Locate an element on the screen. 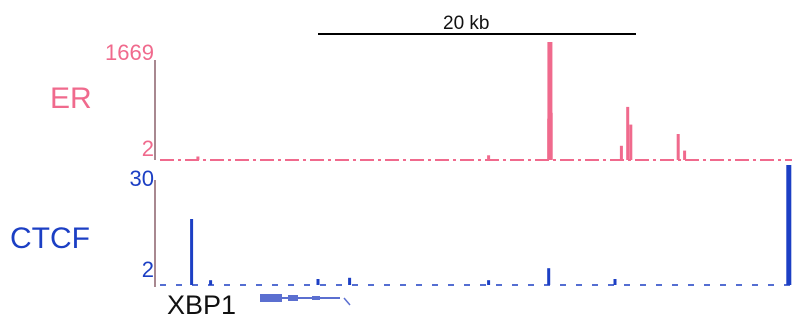 This screenshot has width=806, height=330. er-axis-min-label: 2 is located at coordinates (147, 148).